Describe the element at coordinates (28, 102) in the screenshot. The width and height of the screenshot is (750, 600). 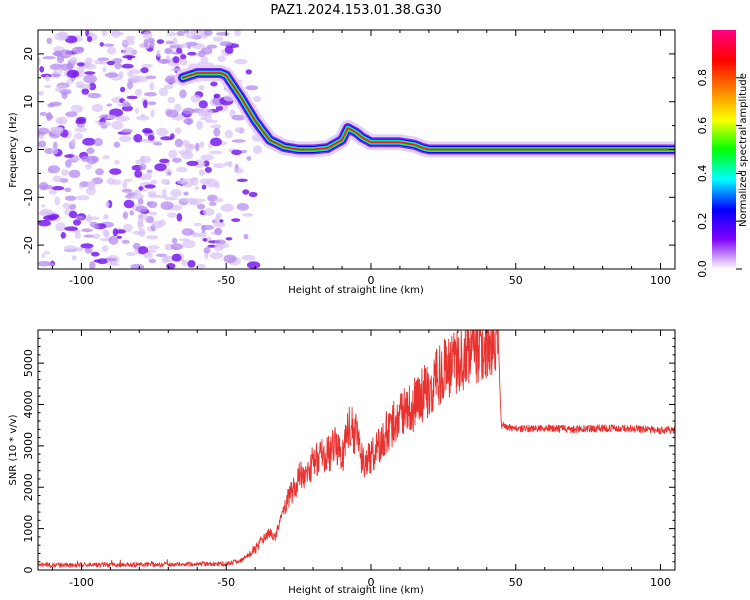
I see `y-tick-label: 10` at that location.